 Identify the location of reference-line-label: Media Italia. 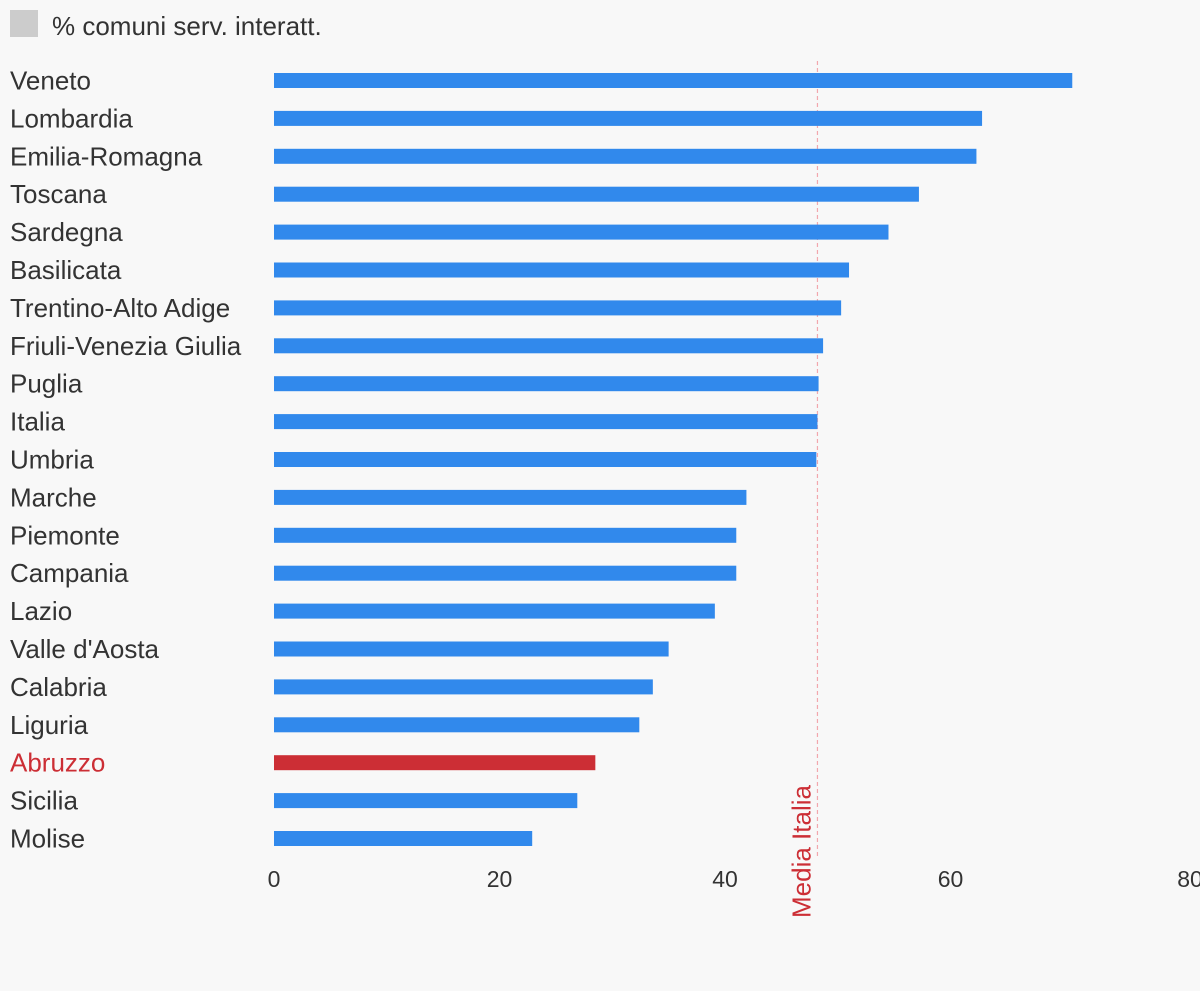
(801, 851).